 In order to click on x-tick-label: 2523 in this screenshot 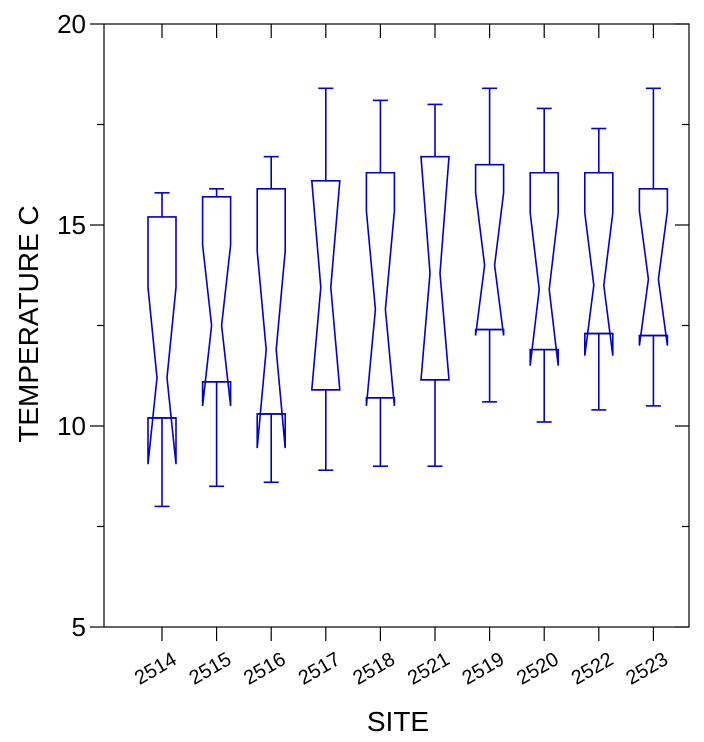, I will do `click(647, 668)`.